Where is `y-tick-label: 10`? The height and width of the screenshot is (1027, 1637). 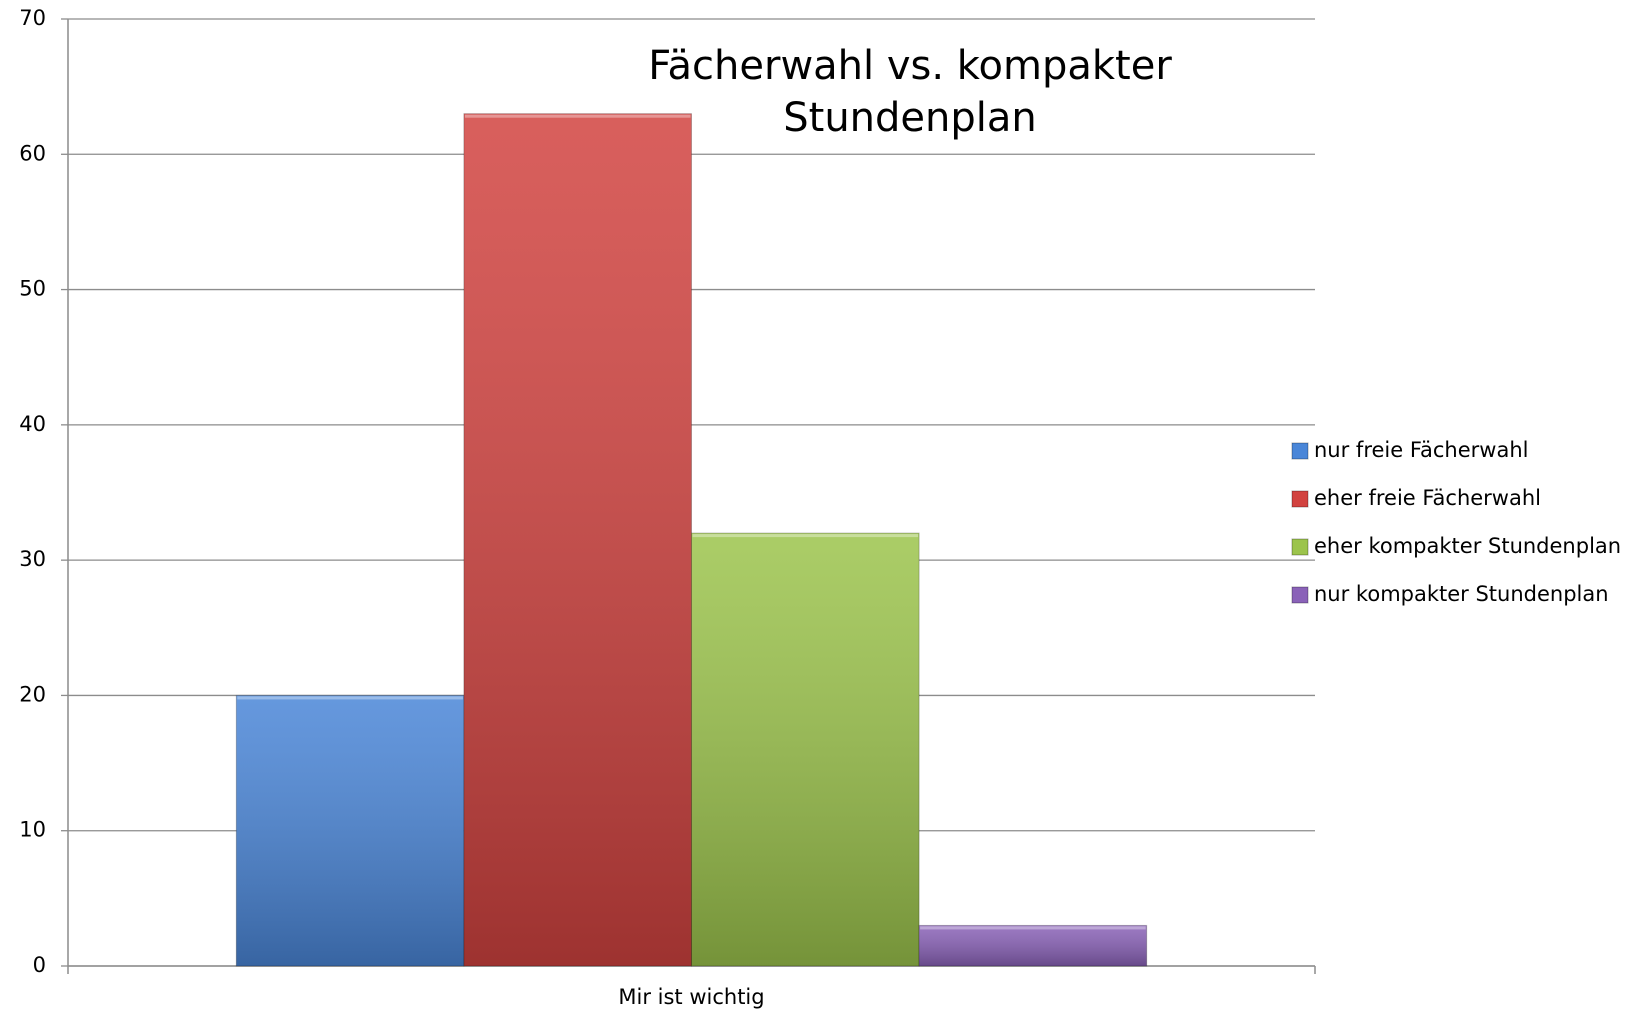
y-tick-label: 10 is located at coordinates (32, 830).